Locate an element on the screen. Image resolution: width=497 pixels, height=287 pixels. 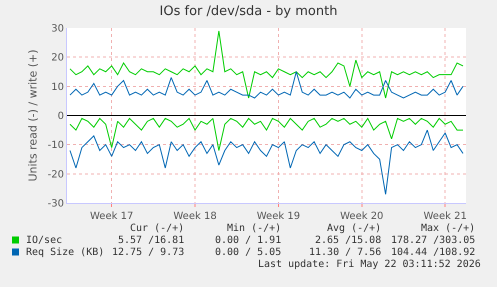
text: 2.65 /15.08 is located at coordinates (348, 240).